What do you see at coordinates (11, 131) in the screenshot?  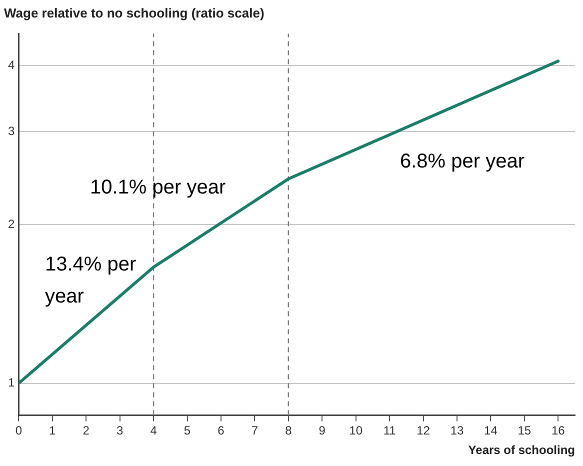 I see `y-tick-label: 3` at bounding box center [11, 131].